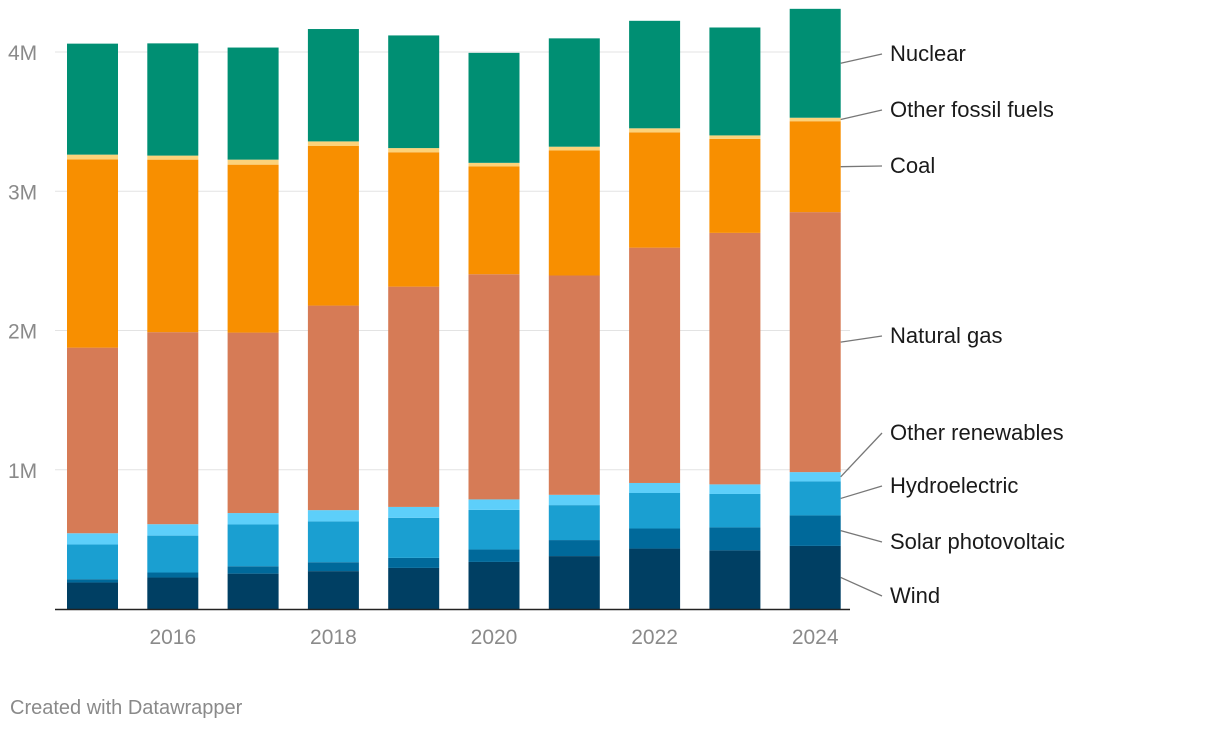  What do you see at coordinates (494, 555) in the screenshot?
I see `bar-segment-solar-photovoltaic-2020` at bounding box center [494, 555].